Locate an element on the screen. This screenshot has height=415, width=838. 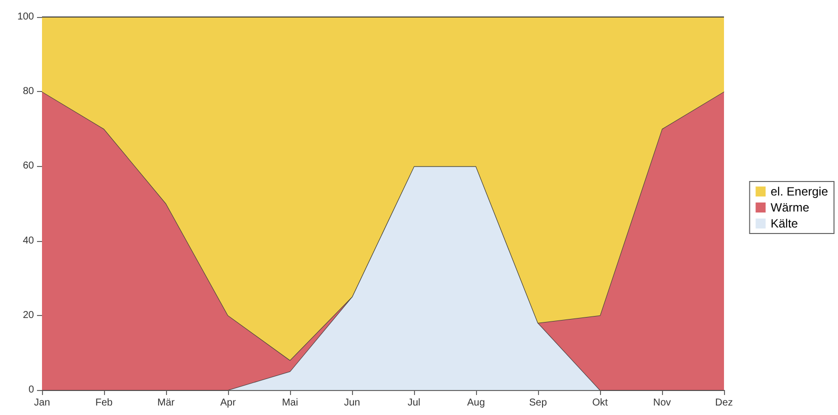
x-tick-label: Nov is located at coordinates (662, 403).